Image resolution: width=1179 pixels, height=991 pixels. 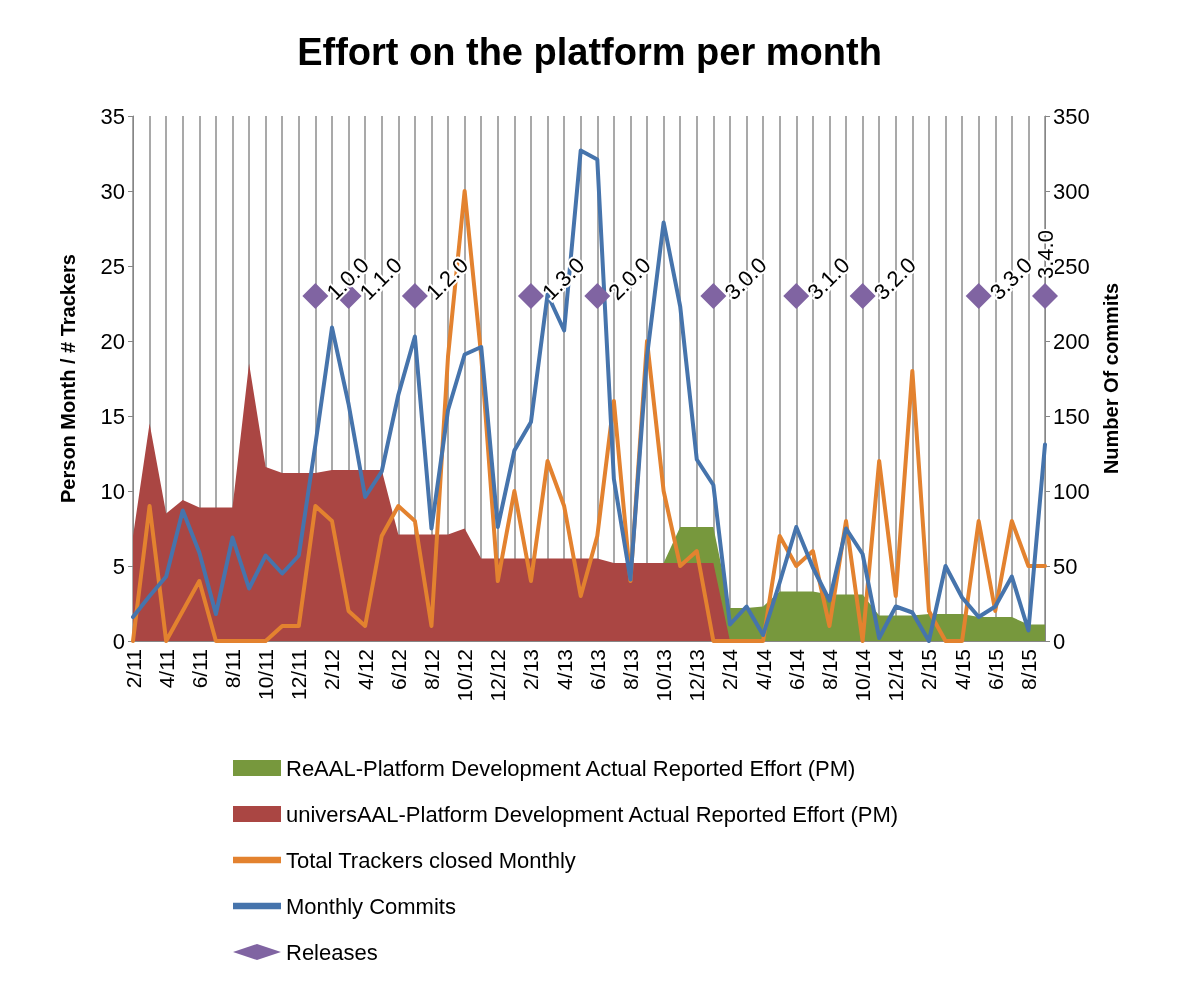 What do you see at coordinates (431, 860) in the screenshot?
I see `legend-label: Total Trackers closed Monthly` at bounding box center [431, 860].